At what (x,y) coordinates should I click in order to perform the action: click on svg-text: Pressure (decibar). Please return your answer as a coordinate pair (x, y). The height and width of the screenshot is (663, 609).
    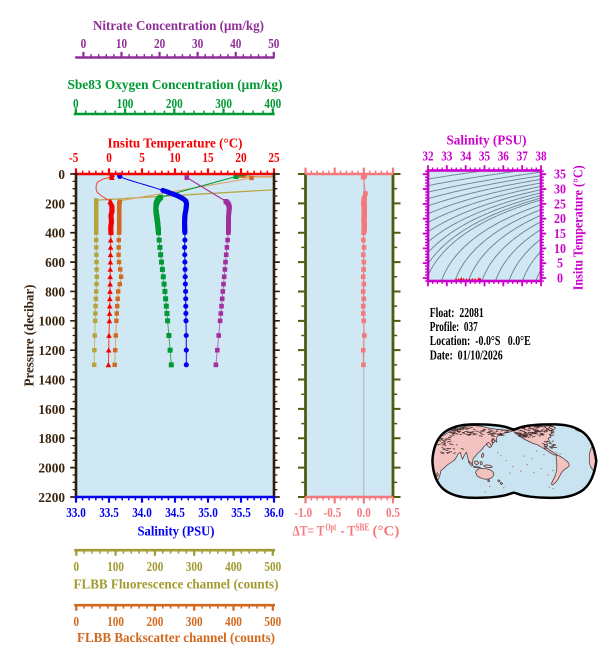
    Looking at the image, I should click on (30, 335).